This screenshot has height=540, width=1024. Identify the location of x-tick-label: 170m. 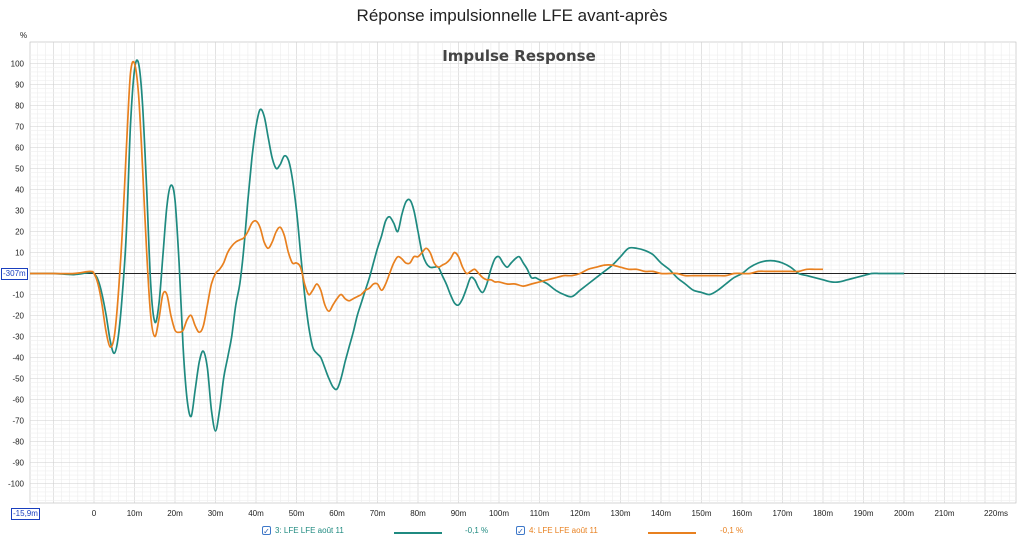
(782, 513).